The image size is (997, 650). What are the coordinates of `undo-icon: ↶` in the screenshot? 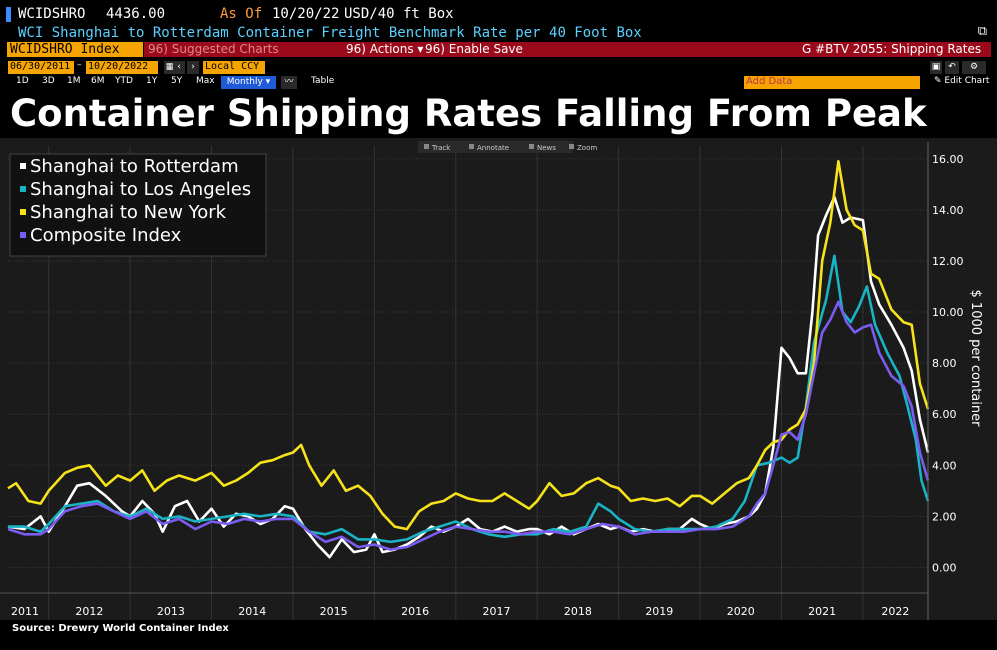 It's located at (952, 67).